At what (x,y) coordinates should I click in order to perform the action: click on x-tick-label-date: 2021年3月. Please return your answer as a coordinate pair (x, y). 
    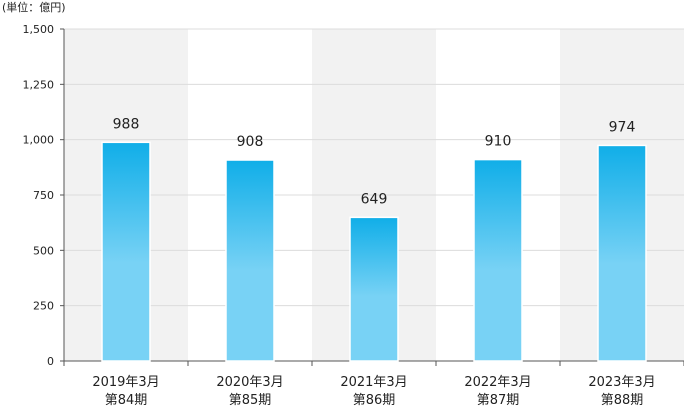
    Looking at the image, I should click on (373, 382).